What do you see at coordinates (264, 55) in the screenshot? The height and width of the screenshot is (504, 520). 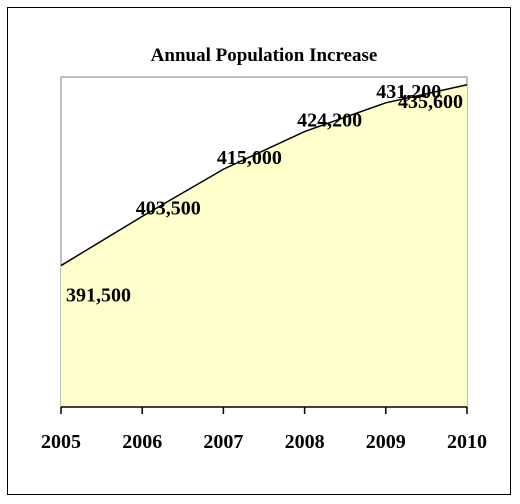 I see `chart-title: Annual Population Increase` at bounding box center [264, 55].